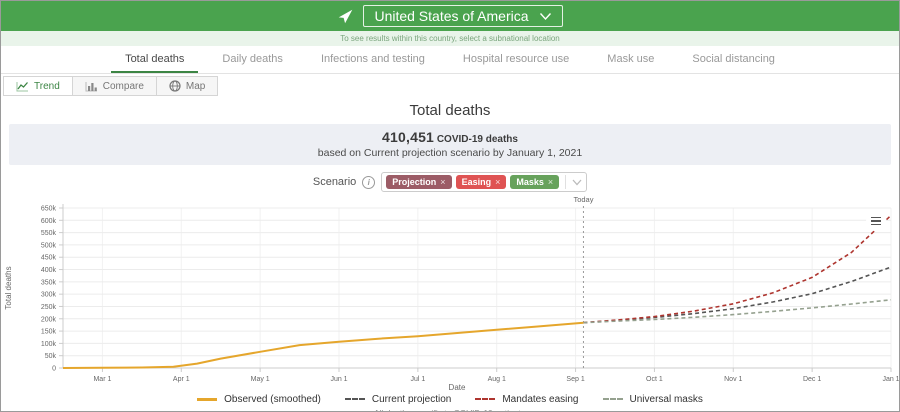  Describe the element at coordinates (666, 399) in the screenshot. I see `legend-label: Universal masks` at that location.